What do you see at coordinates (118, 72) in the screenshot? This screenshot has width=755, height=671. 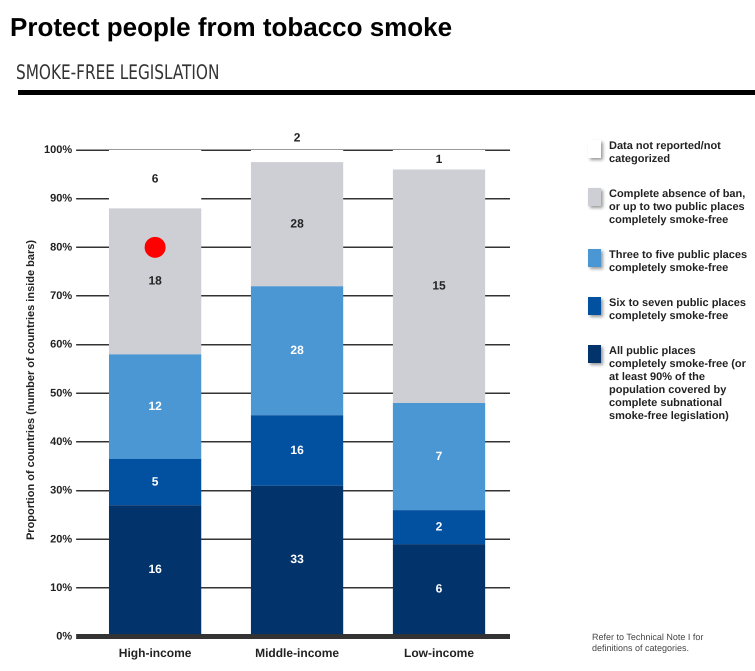 I see `chart-subtitle: SMOKE-FREE LEGISLATION` at bounding box center [118, 72].